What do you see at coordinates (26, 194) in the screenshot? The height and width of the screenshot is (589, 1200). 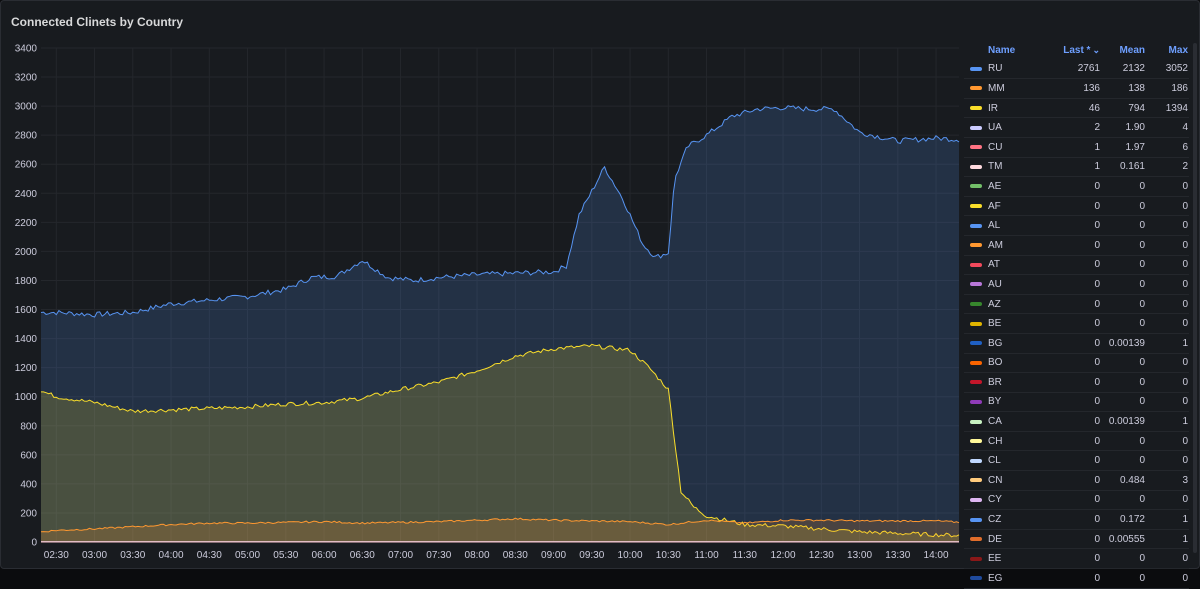 I see `y-tick-label: 2400` at bounding box center [26, 194].